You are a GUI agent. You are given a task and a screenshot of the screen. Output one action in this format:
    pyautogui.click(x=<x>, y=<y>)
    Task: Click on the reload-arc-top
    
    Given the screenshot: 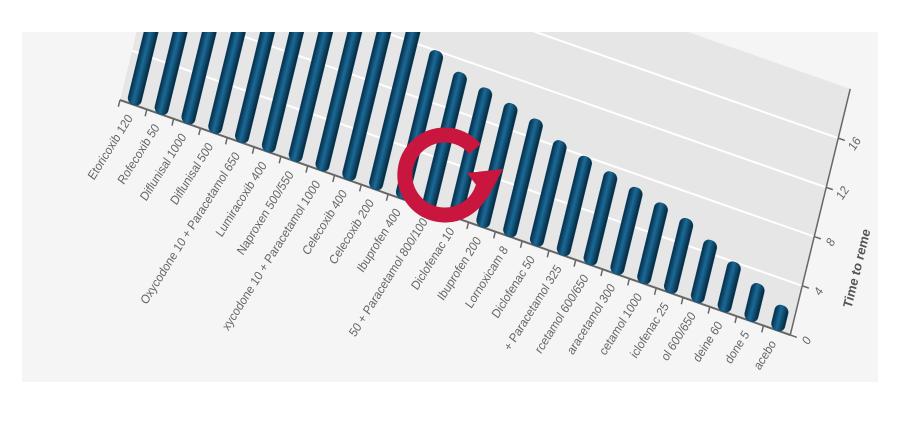 What is the action you would take?
    pyautogui.click(x=462, y=141)
    